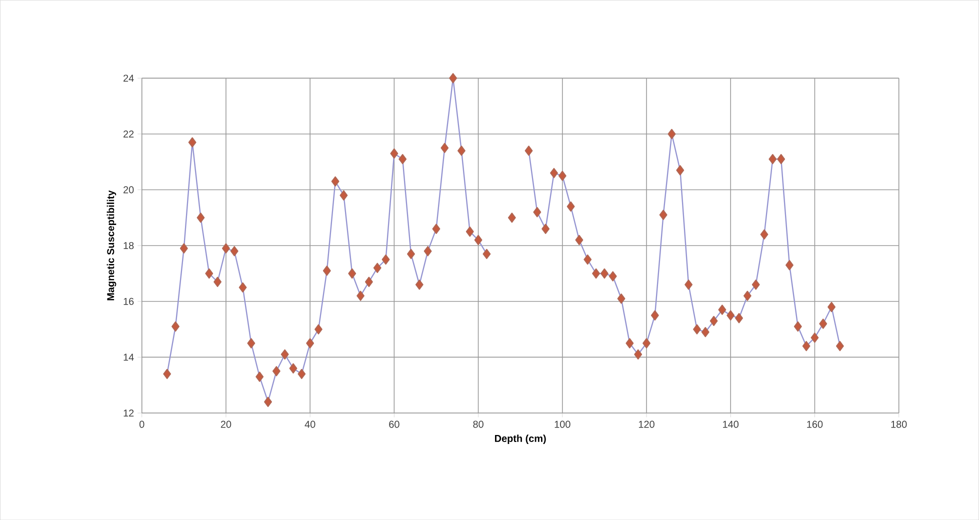 Image resolution: width=979 pixels, height=520 pixels. What do you see at coordinates (478, 424) in the screenshot?
I see `x-tick-label: 80` at bounding box center [478, 424].